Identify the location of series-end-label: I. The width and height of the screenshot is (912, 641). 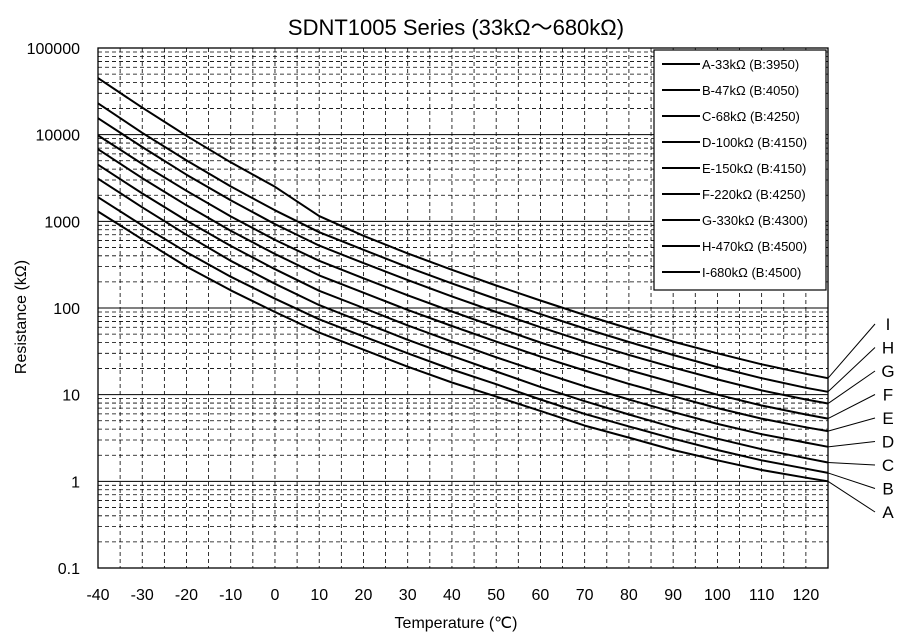
(888, 324).